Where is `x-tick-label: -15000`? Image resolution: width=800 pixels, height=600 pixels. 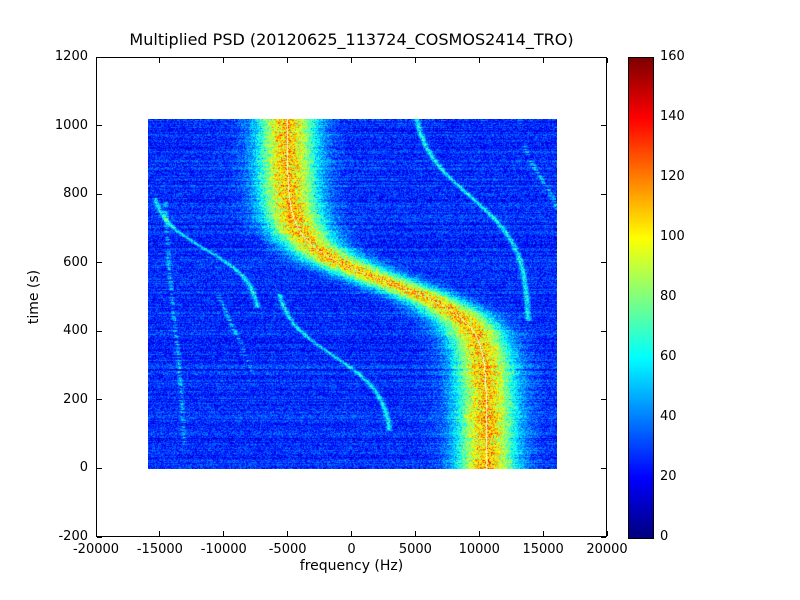
x-tick-label: -15000 is located at coordinates (159, 549).